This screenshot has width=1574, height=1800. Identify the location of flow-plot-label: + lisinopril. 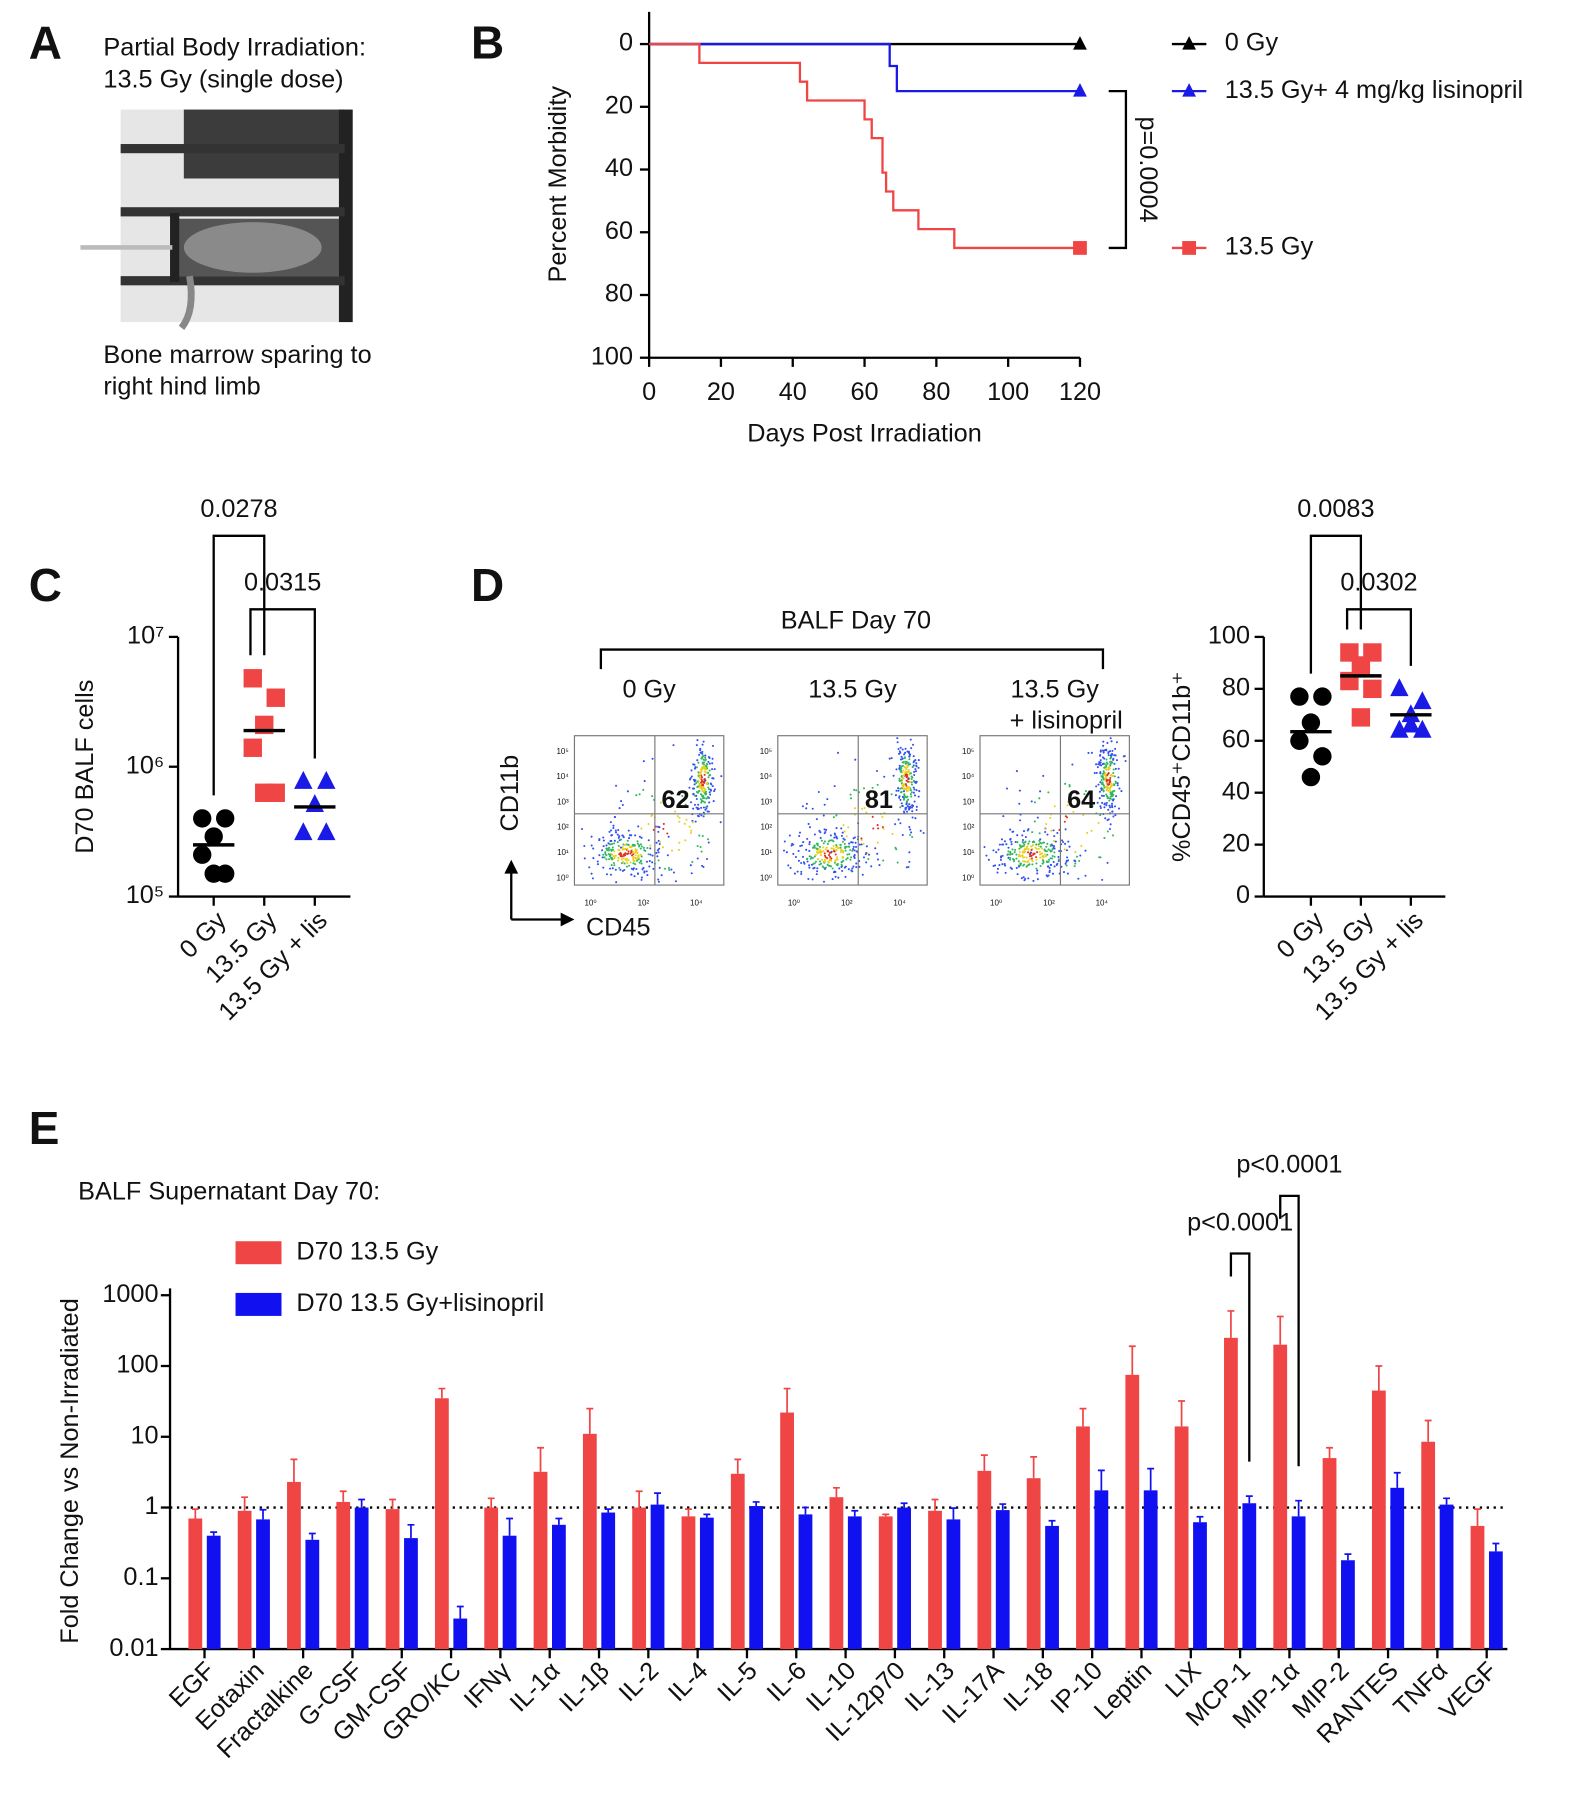
(1066, 721).